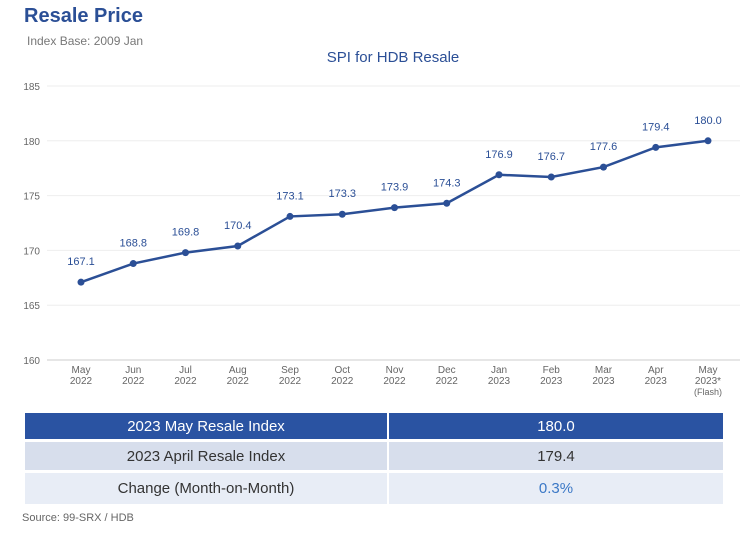 This screenshot has width=750, height=535. What do you see at coordinates (31, 306) in the screenshot?
I see `y-tick-label: 165` at bounding box center [31, 306].